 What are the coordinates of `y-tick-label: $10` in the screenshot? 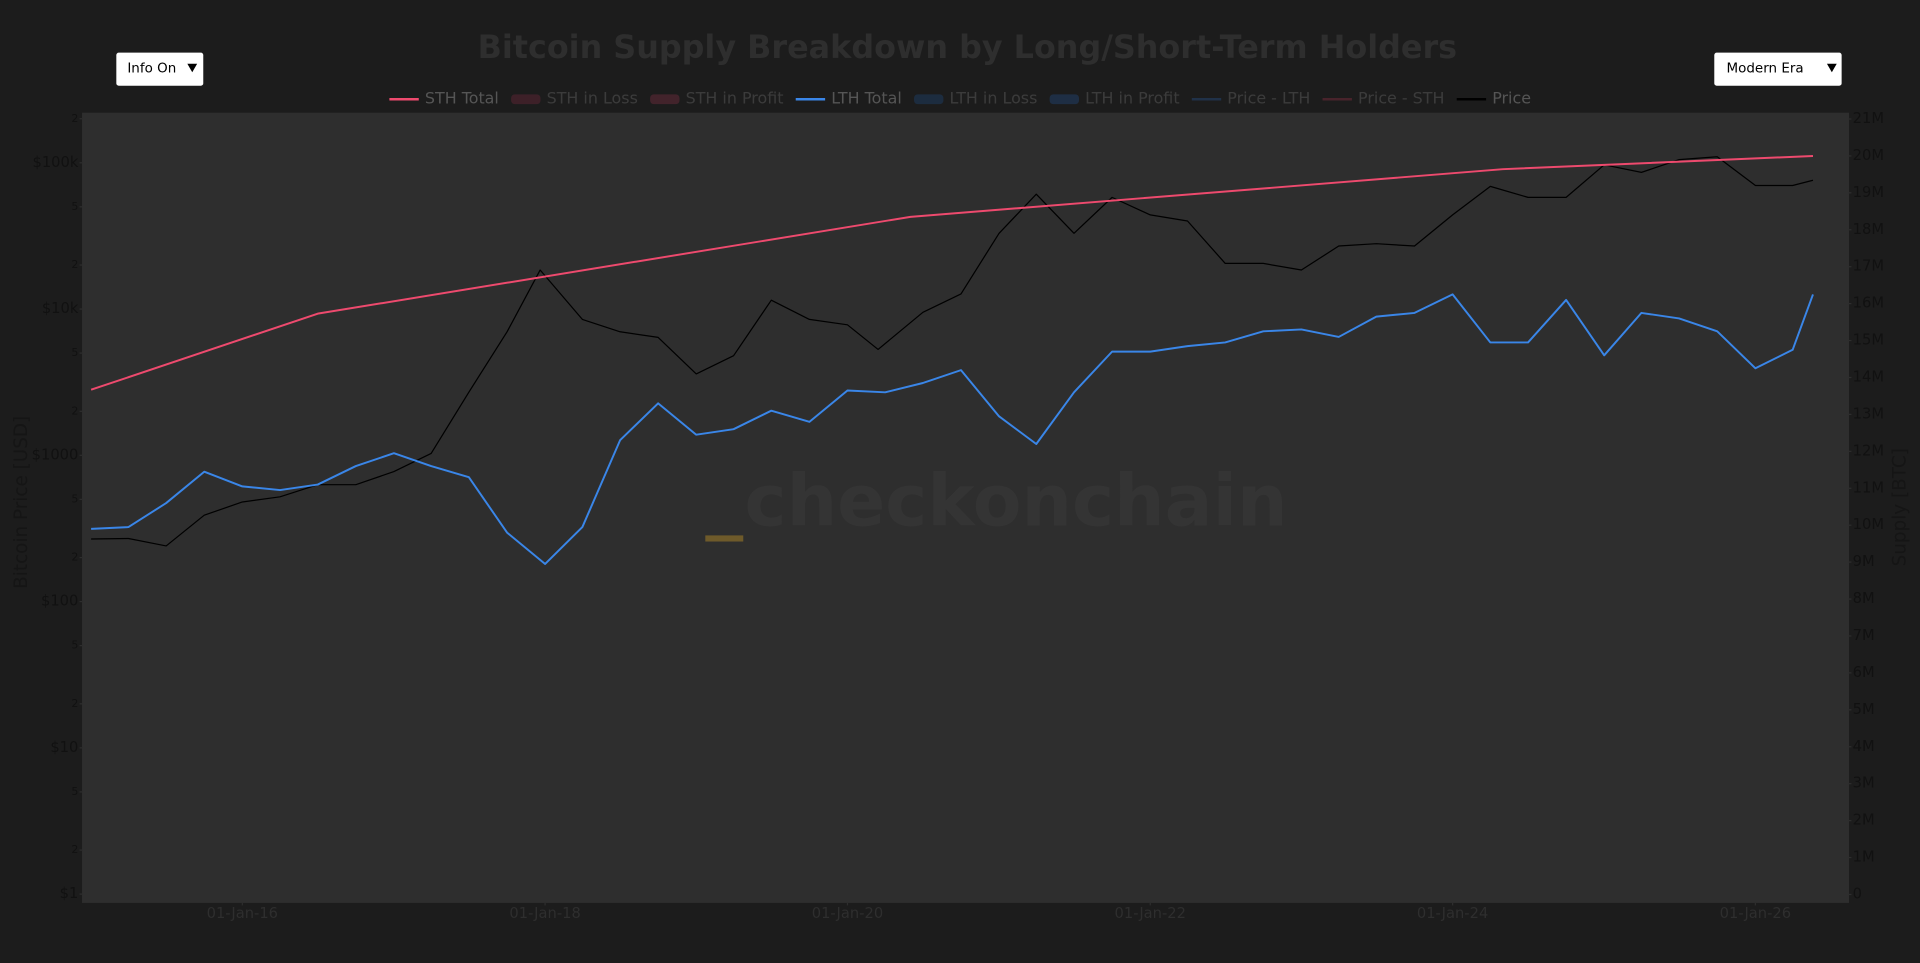 It's located at (64, 747).